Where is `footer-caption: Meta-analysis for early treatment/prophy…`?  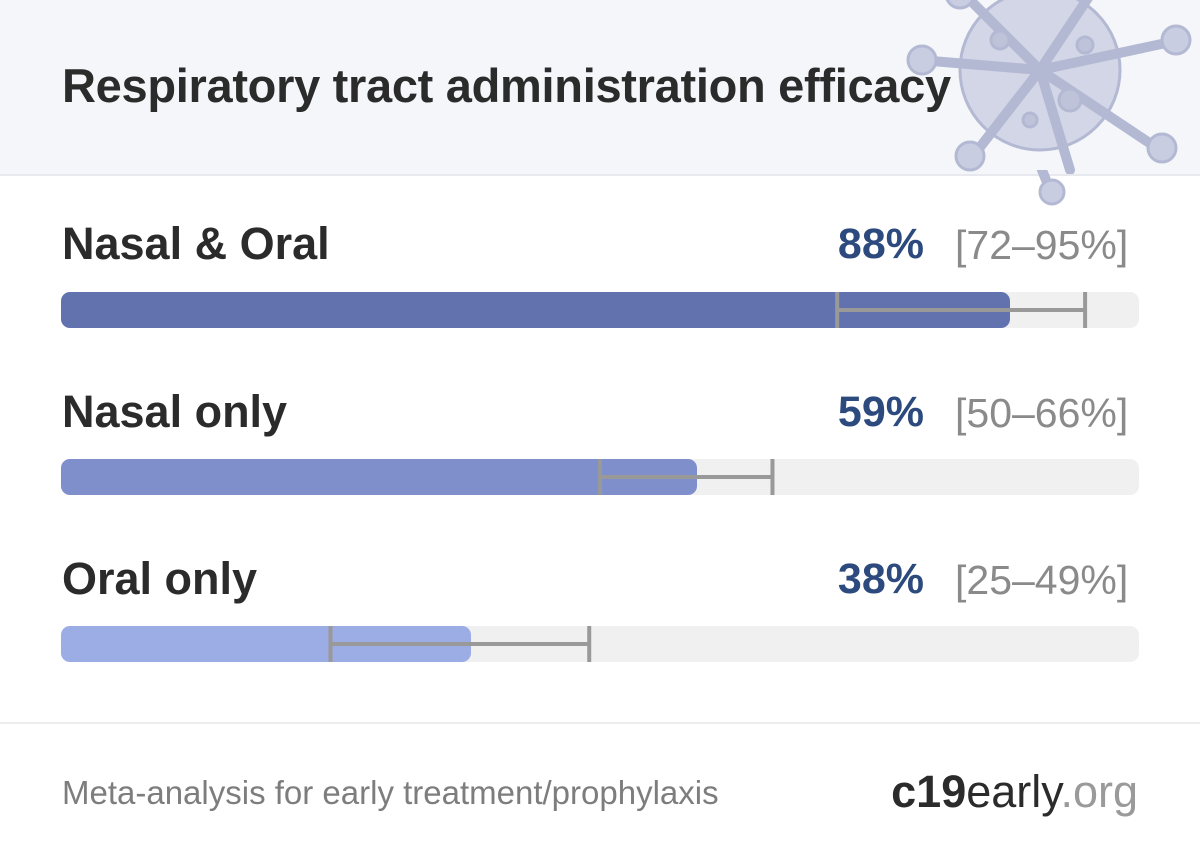
footer-caption: Meta-analysis for early treatment/prophy… is located at coordinates (390, 792).